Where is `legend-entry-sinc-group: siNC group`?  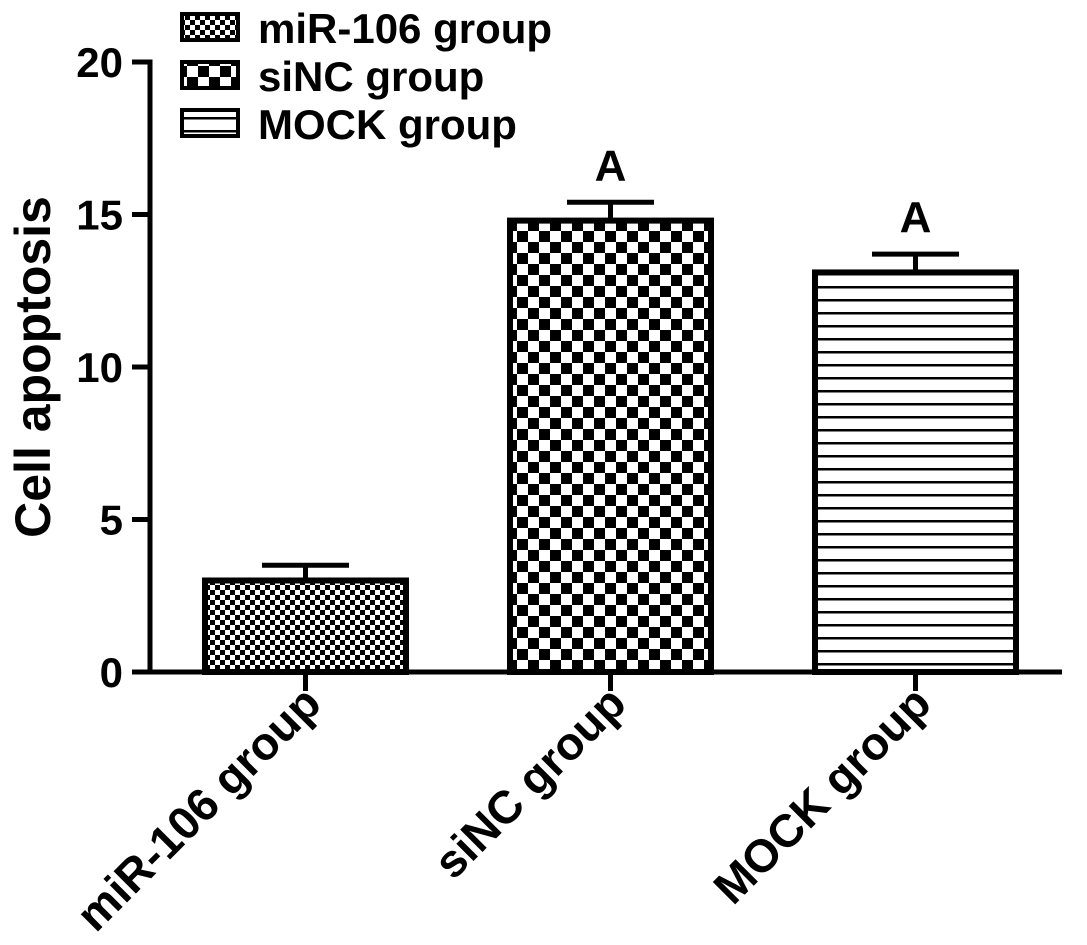
legend-entry-sinc-group: siNC group is located at coordinates (332, 76).